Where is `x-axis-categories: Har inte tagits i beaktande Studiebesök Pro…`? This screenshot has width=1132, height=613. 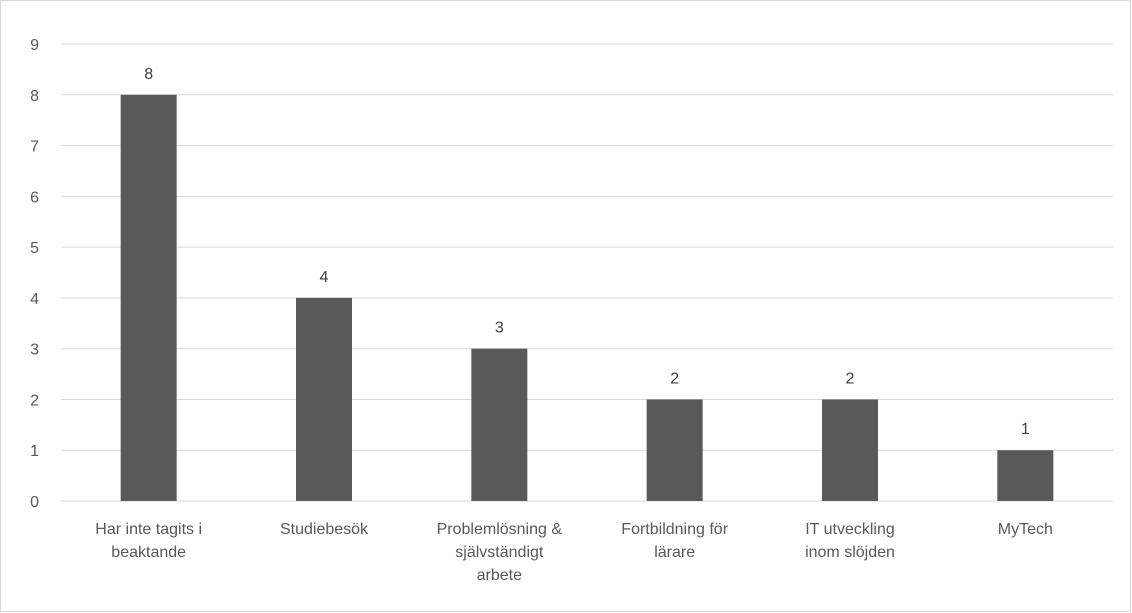
x-axis-categories: Har inte tagits i beaktande Studiebesök Pro… is located at coordinates (574, 552).